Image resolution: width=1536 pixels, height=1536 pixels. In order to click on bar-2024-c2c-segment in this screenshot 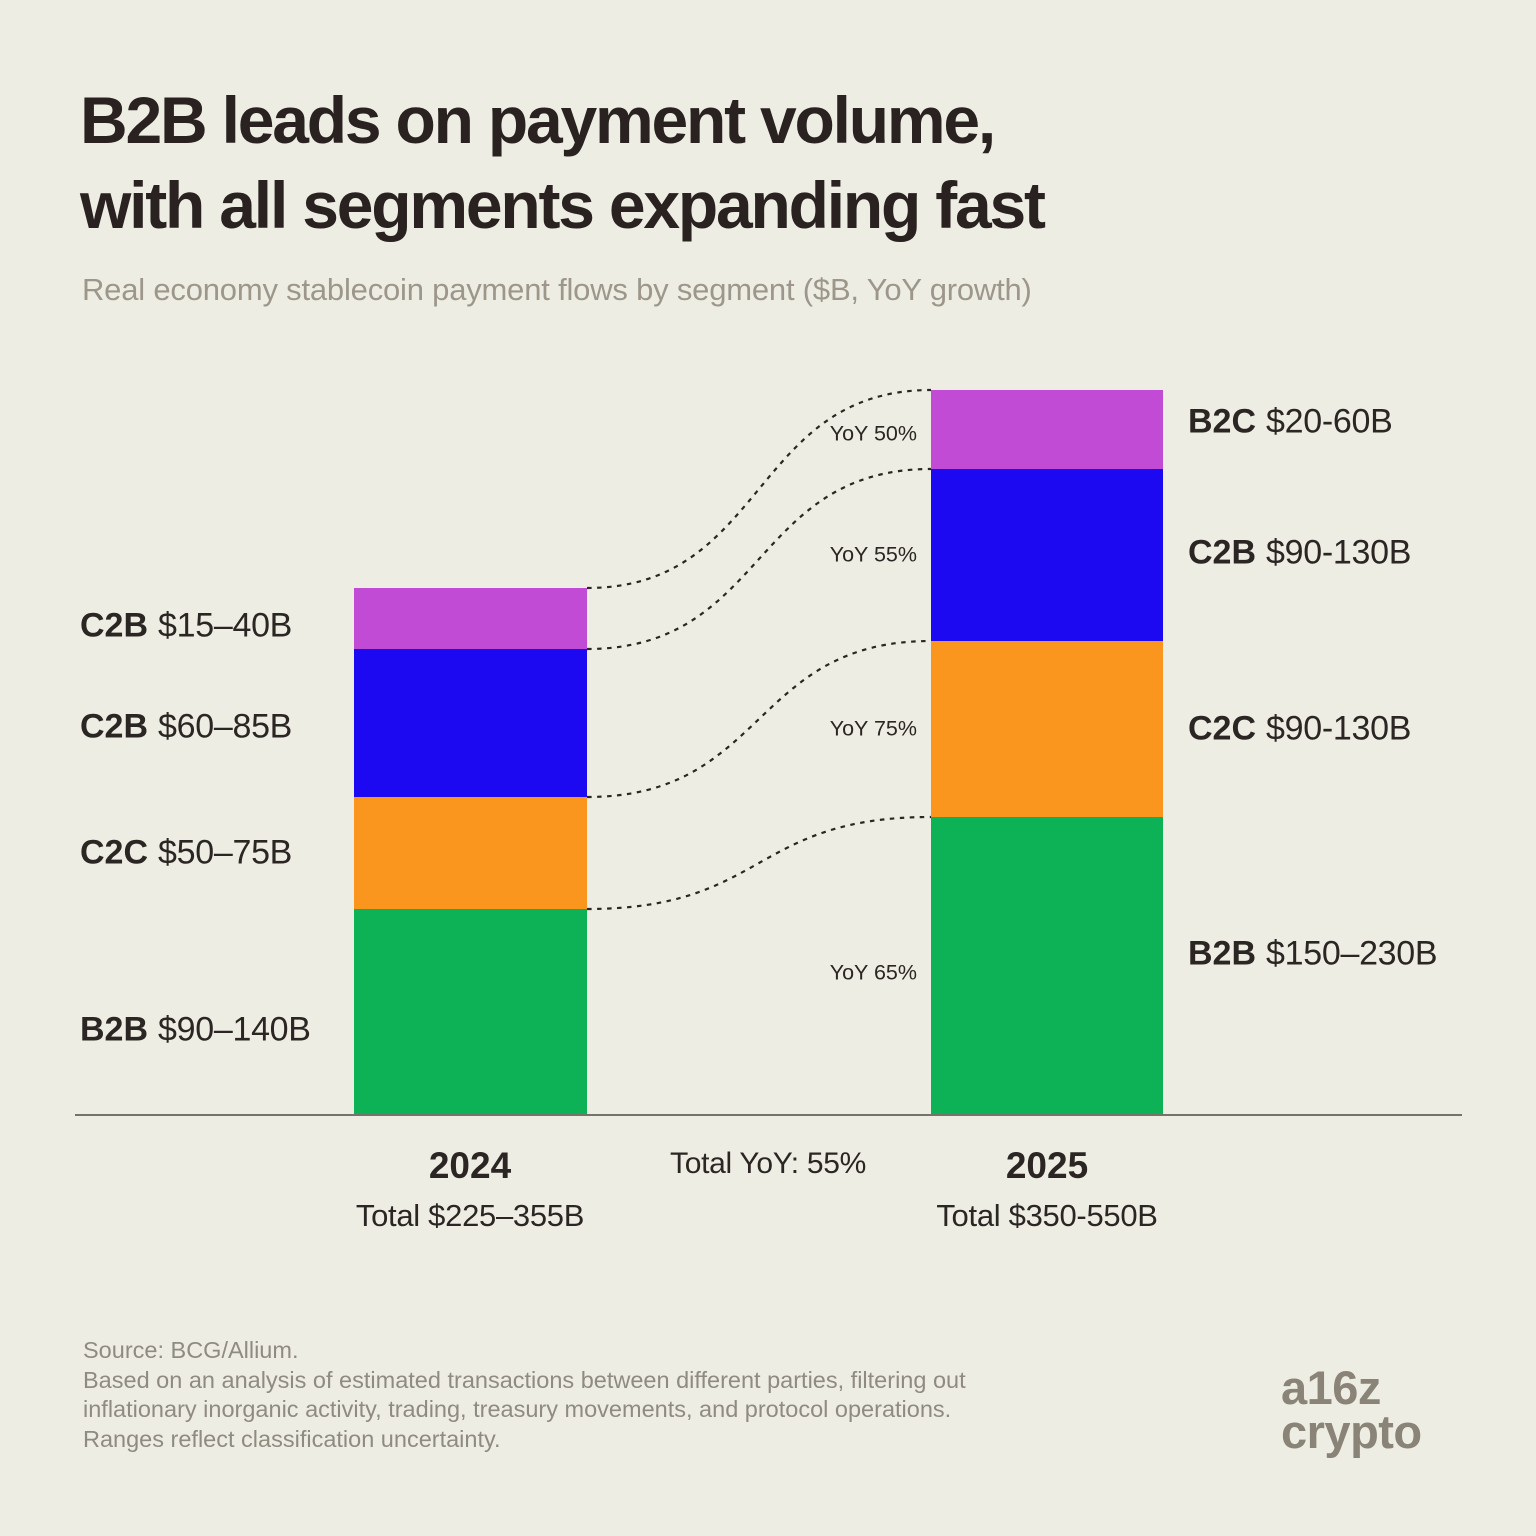, I will do `click(470, 853)`.